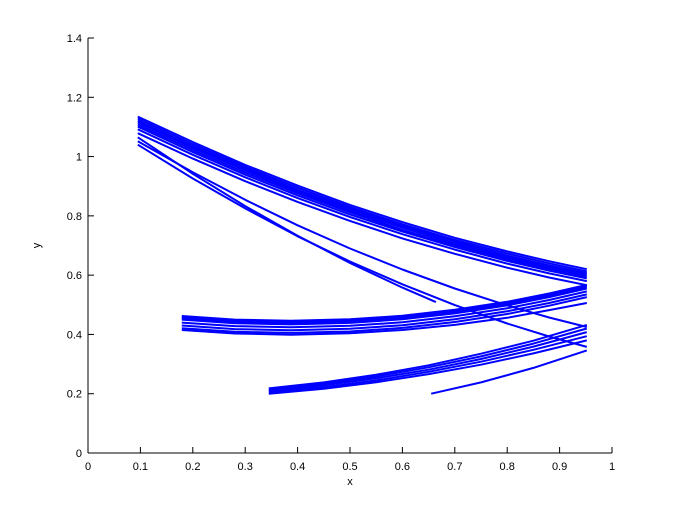 This screenshot has width=680, height=510. What do you see at coordinates (74, 276) in the screenshot?
I see `y-tick-label: 0.6` at bounding box center [74, 276].